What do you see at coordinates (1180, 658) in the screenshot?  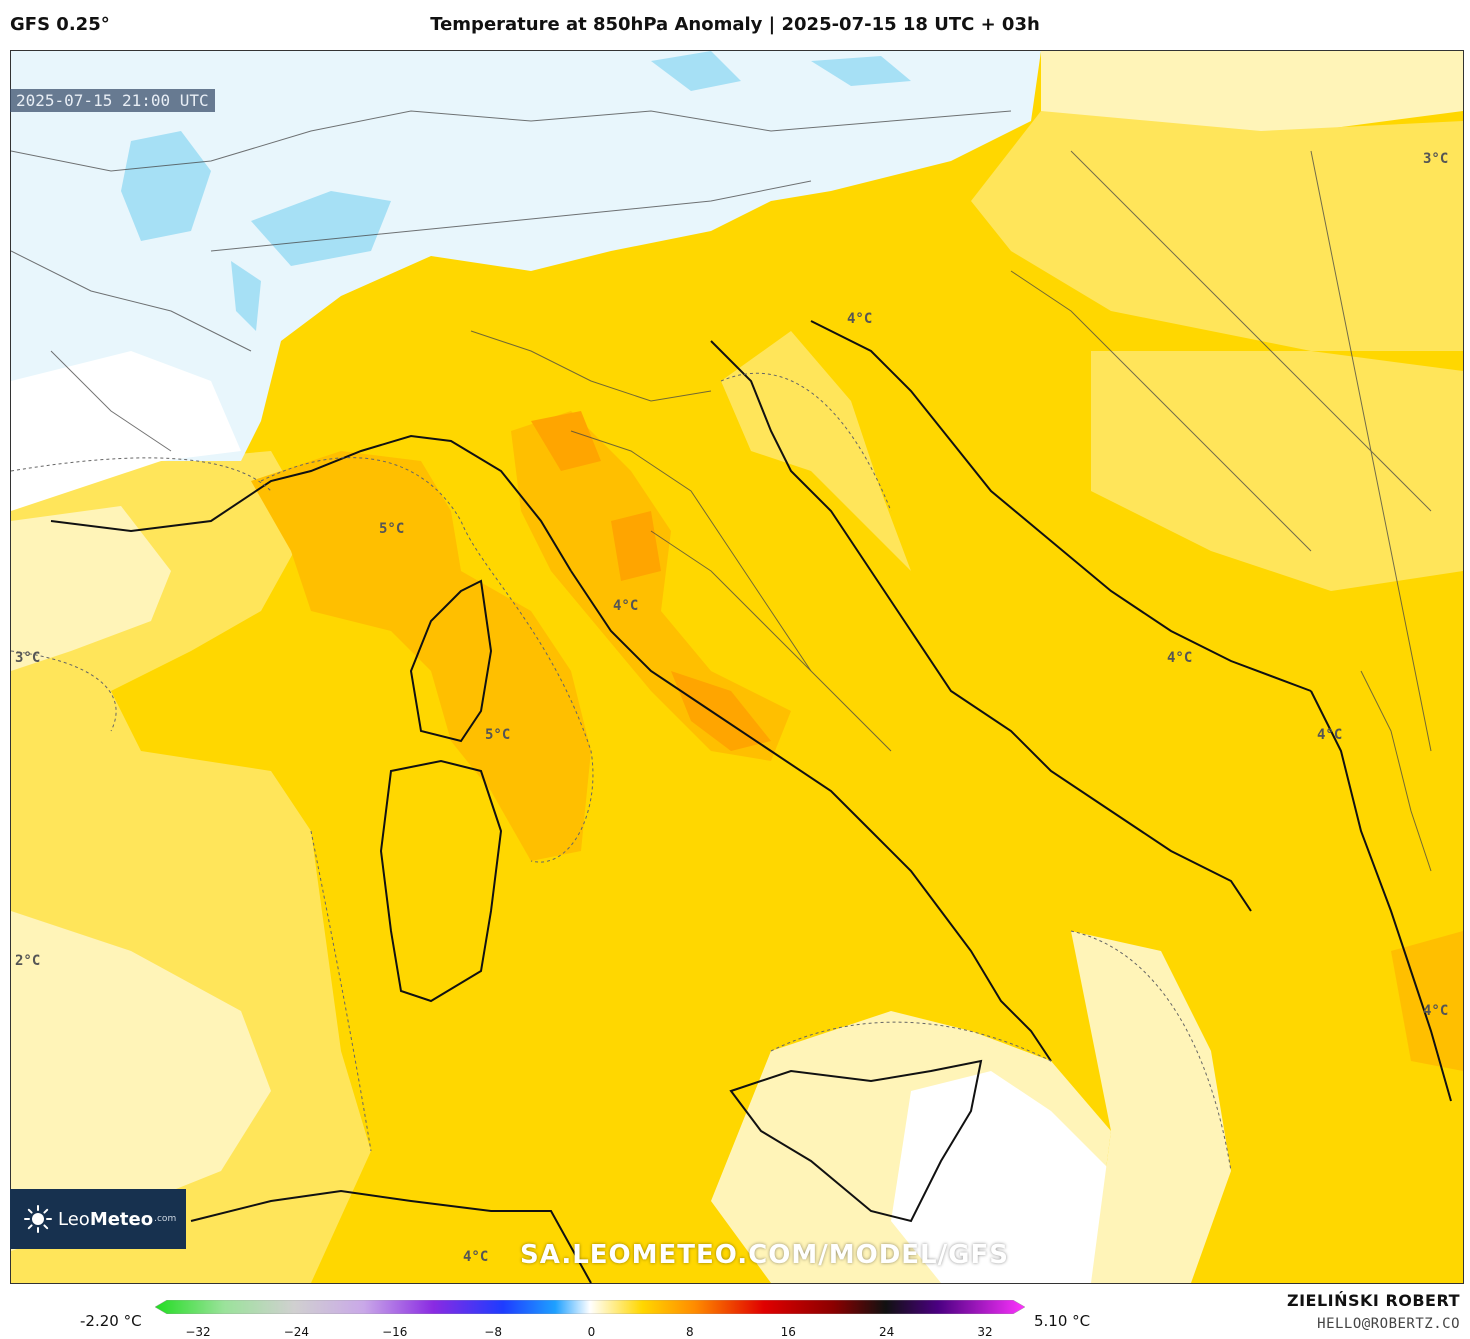 I see `contour-label-4c-adriatic: 4°C` at bounding box center [1180, 658].